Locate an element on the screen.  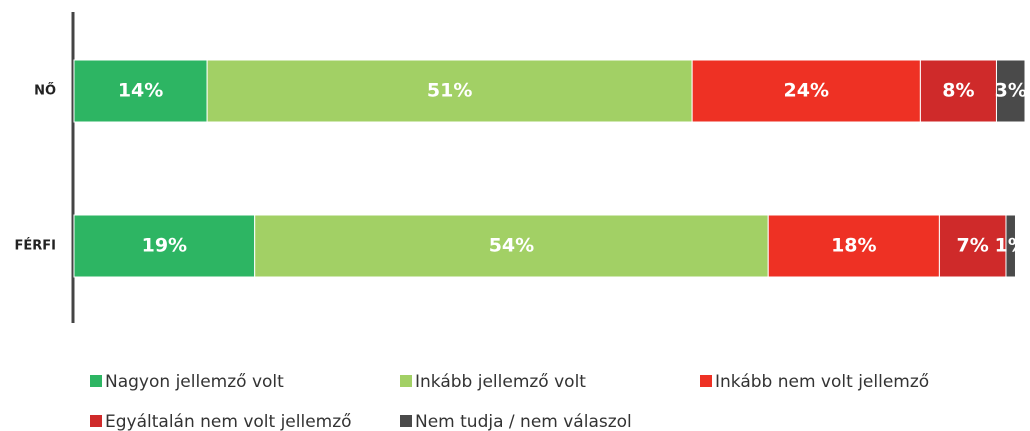
value-label: 7% is located at coordinates (973, 246).